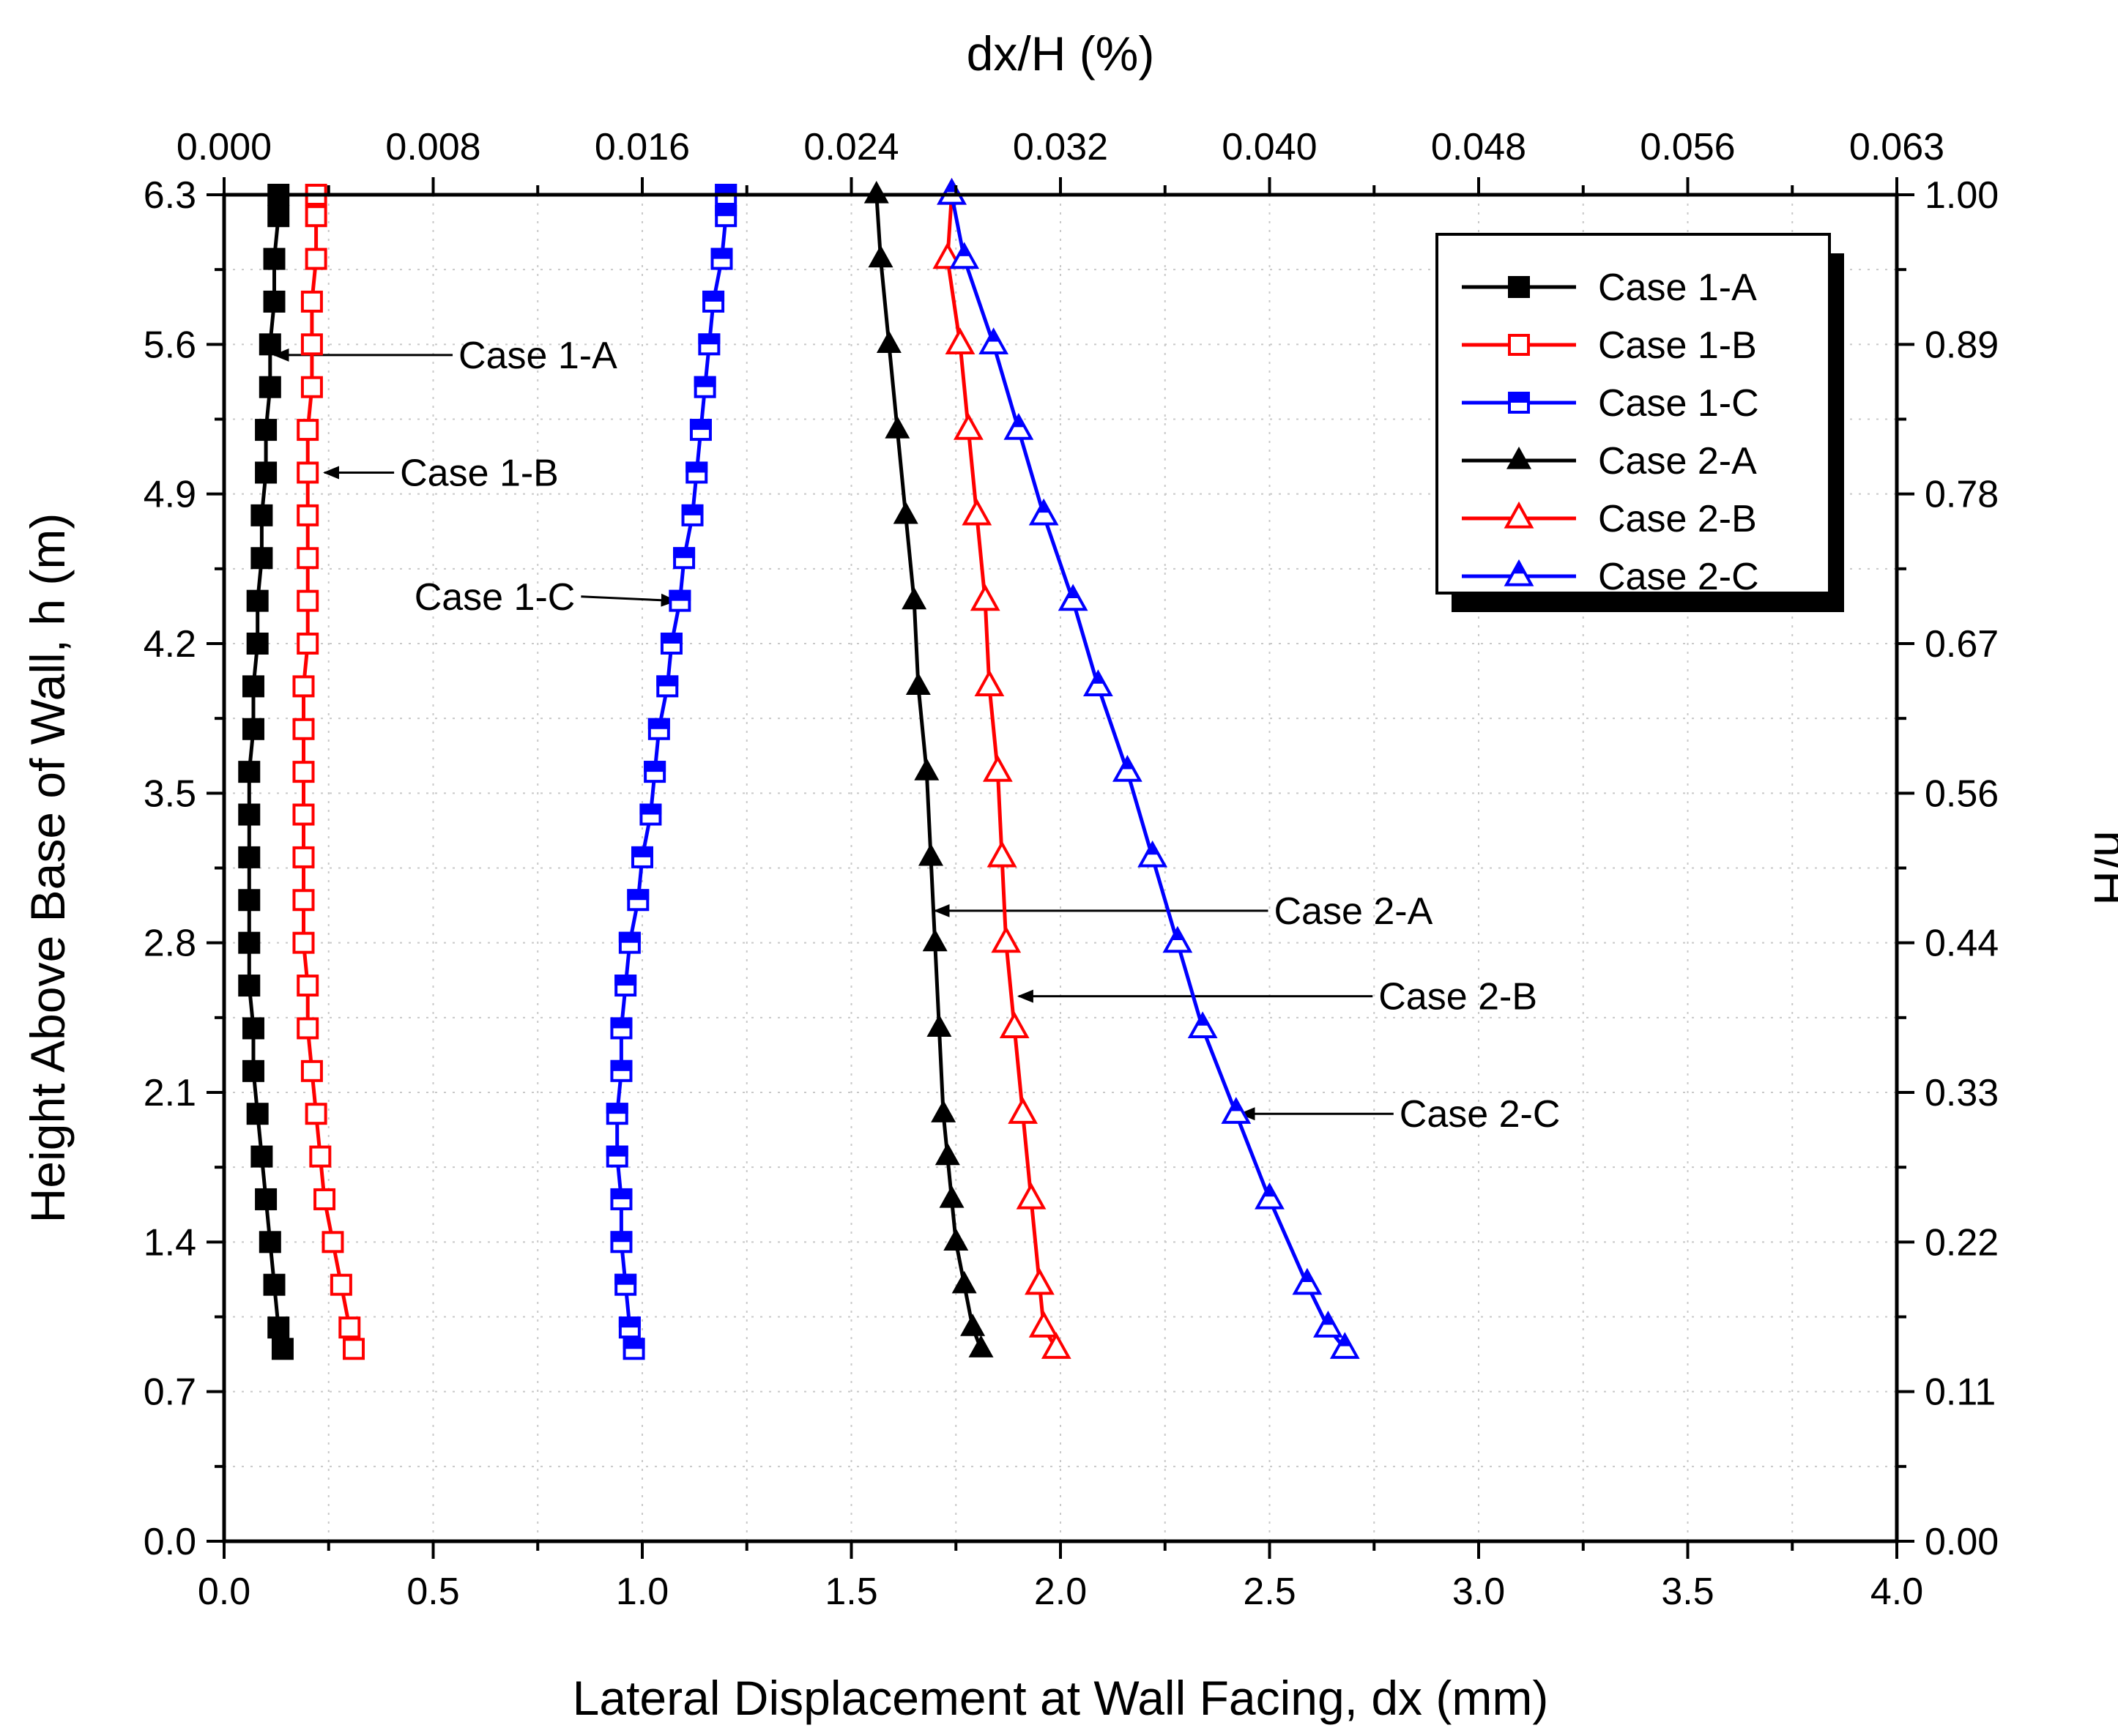 The width and height of the screenshot is (2118, 1736). I want to click on x-tick-label: 0.5, so click(432, 1592).